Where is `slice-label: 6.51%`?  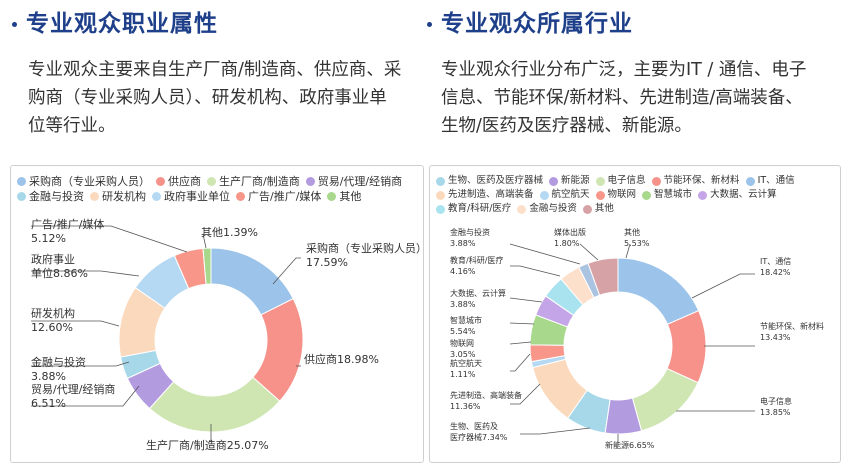 slice-label: 6.51% is located at coordinates (48, 403).